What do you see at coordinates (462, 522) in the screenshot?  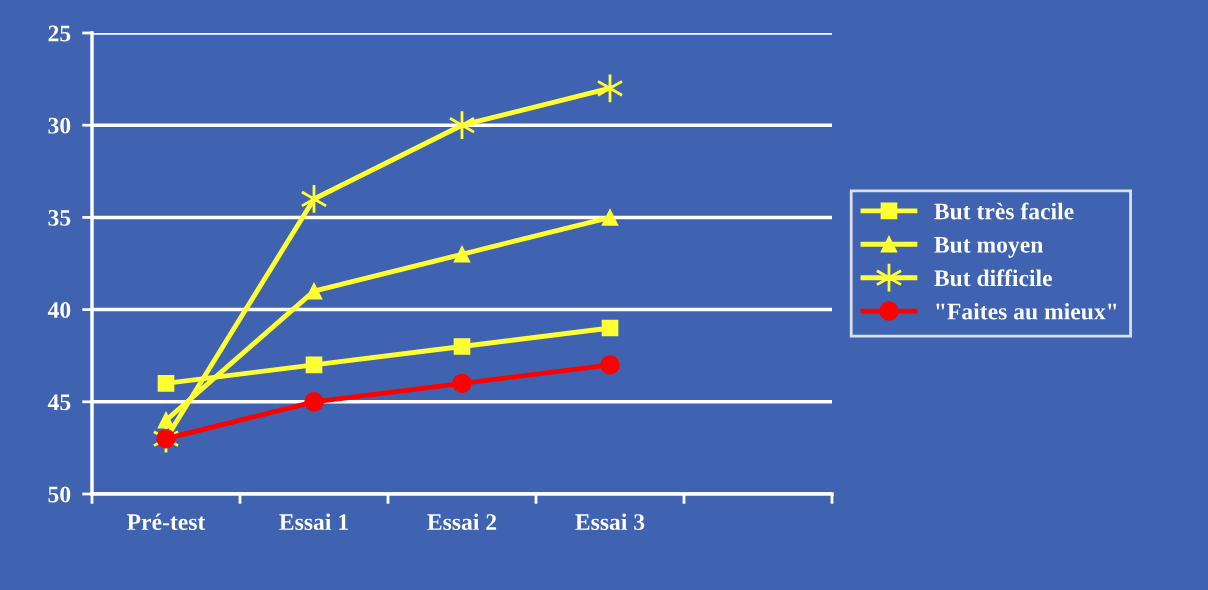 I see `x-tick-label: Essai 2` at bounding box center [462, 522].